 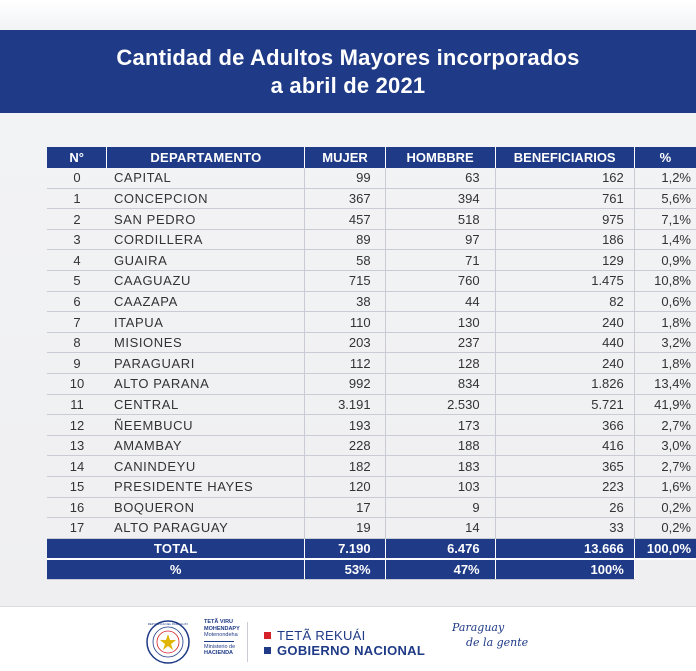 What do you see at coordinates (490, 635) in the screenshot?
I see `slogan-logo: Paraguay de la gente` at bounding box center [490, 635].